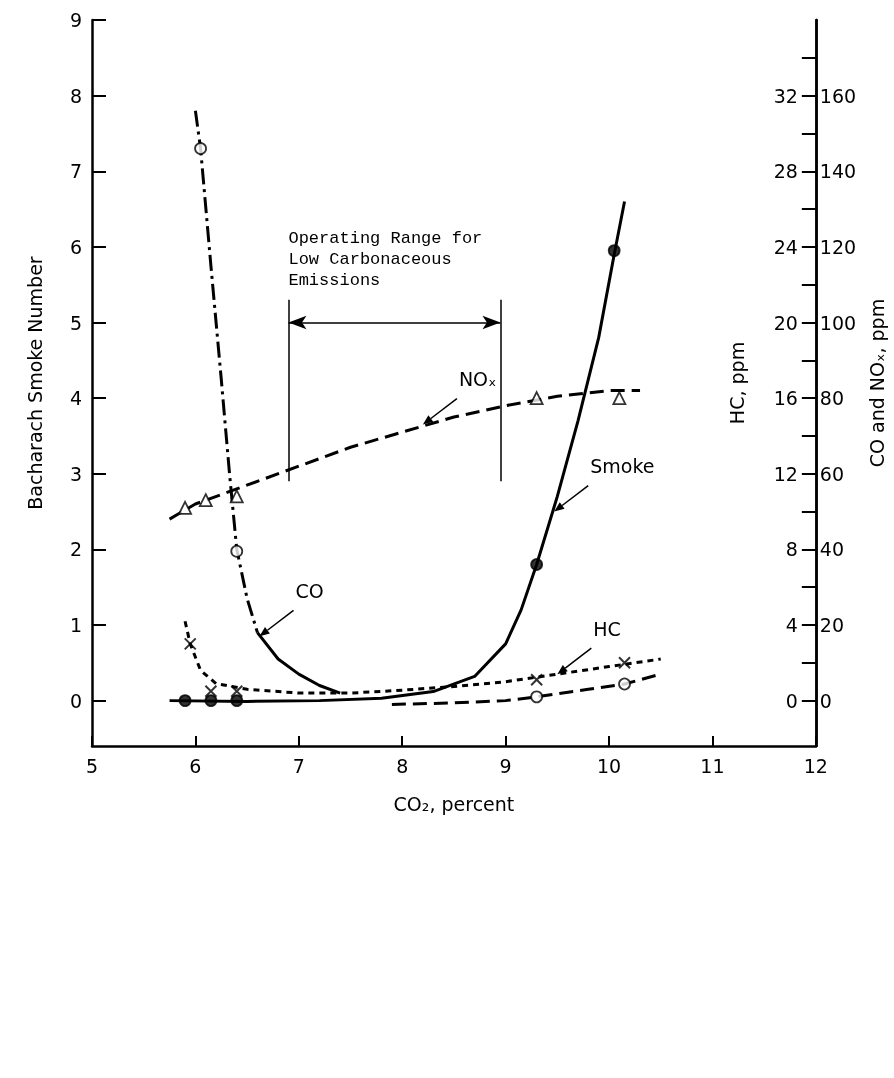 The height and width of the screenshot is (1078, 894). Describe the element at coordinates (75, 473) in the screenshot. I see `y-tick-label: 3` at that location.